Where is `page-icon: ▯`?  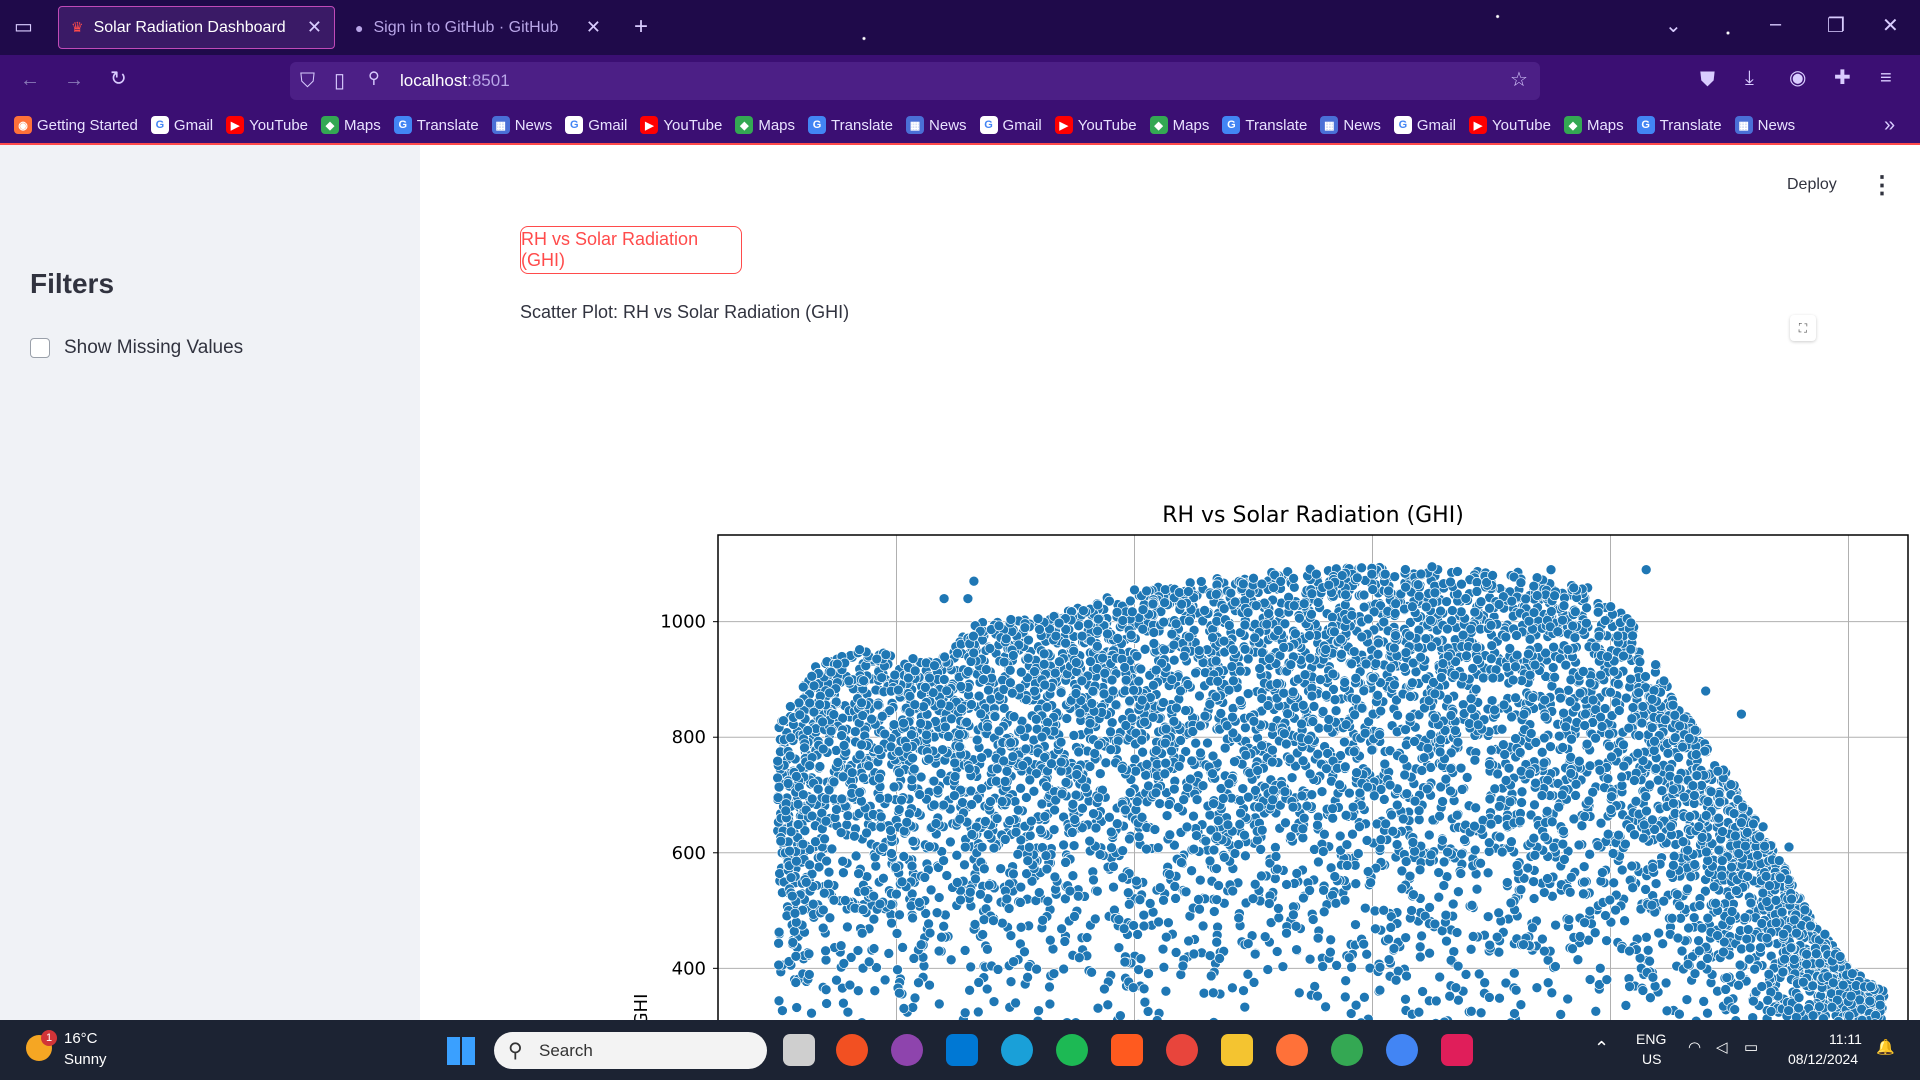
page-icon: ▯ is located at coordinates (340, 81).